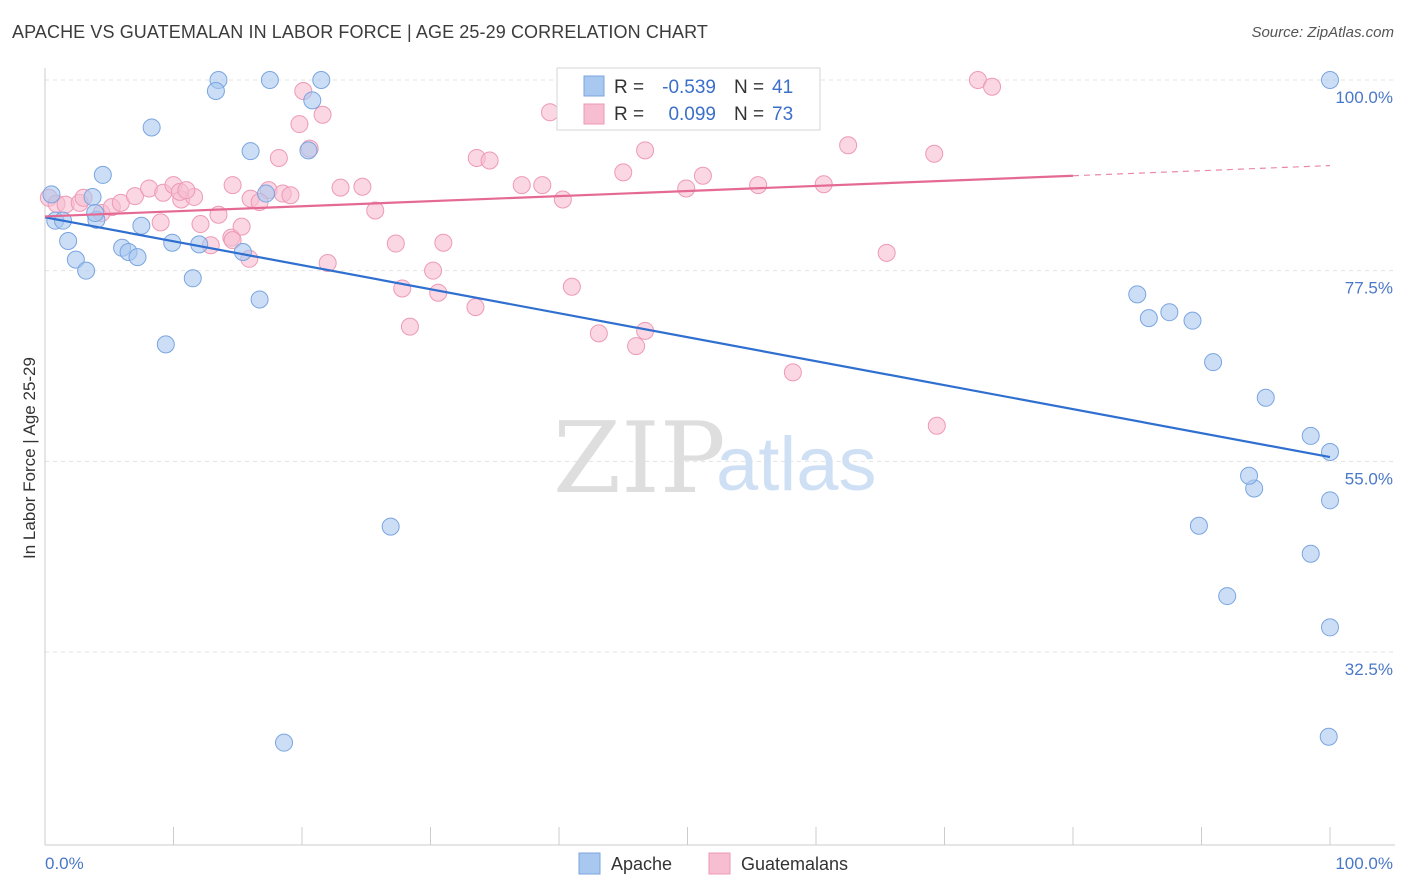  Describe the element at coordinates (1364, 863) in the screenshot. I see `x-tick-label-1: 100.0%` at that location.